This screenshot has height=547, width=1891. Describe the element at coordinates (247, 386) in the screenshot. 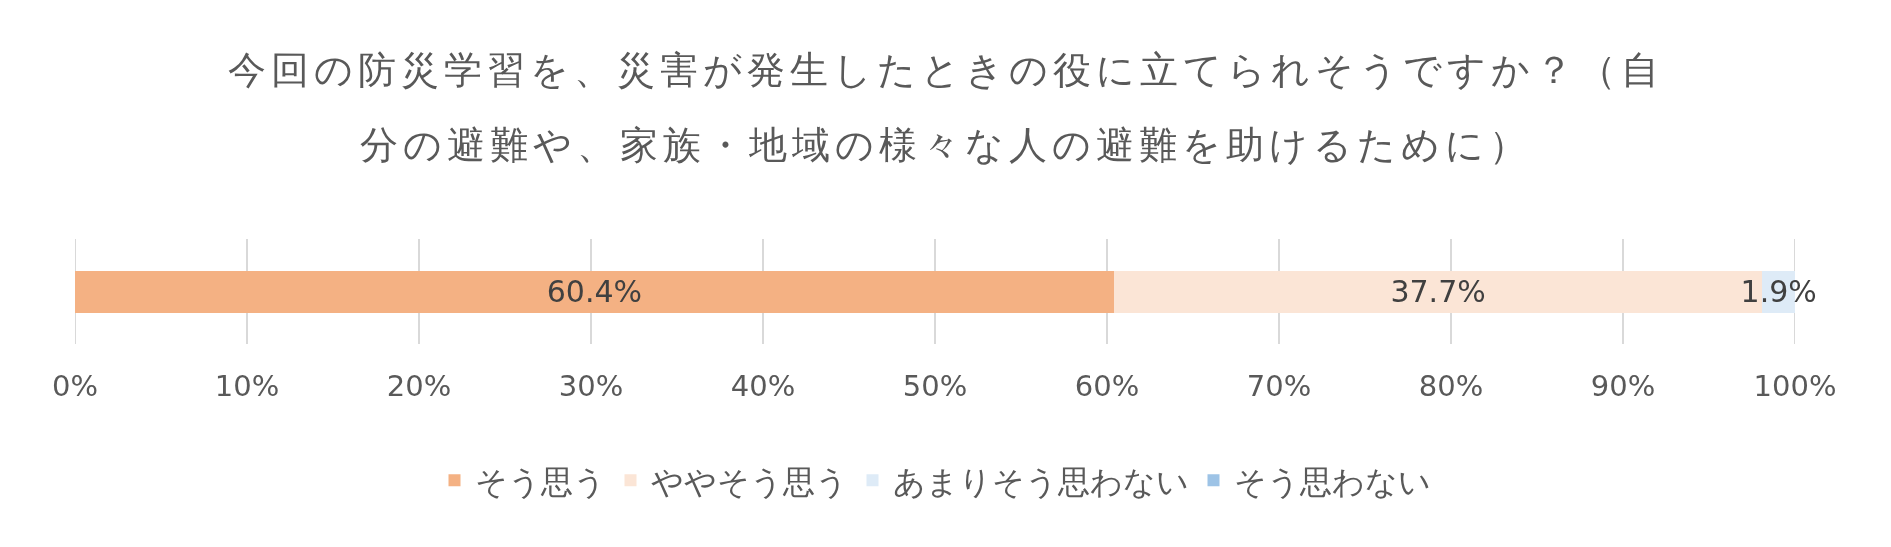

I see `x-tick-label: 10%` at that location.